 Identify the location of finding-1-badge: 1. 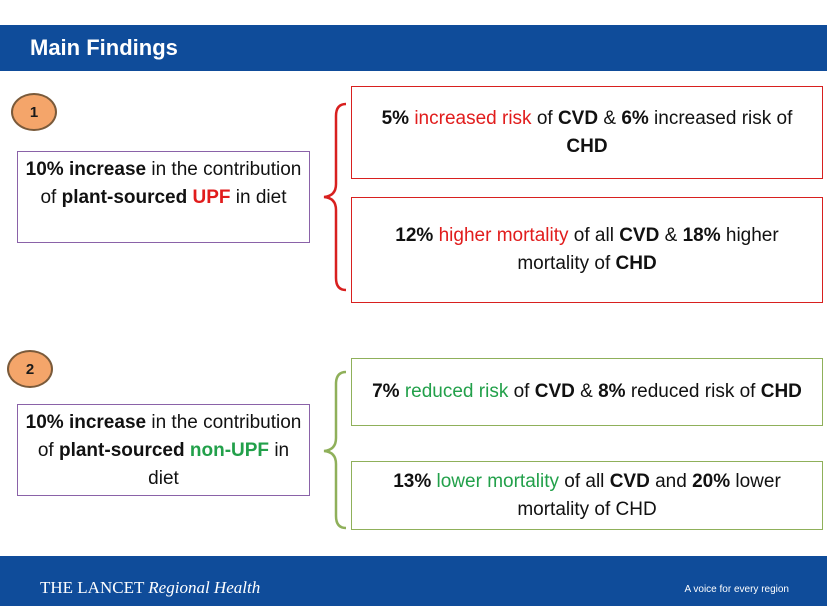
(34, 112).